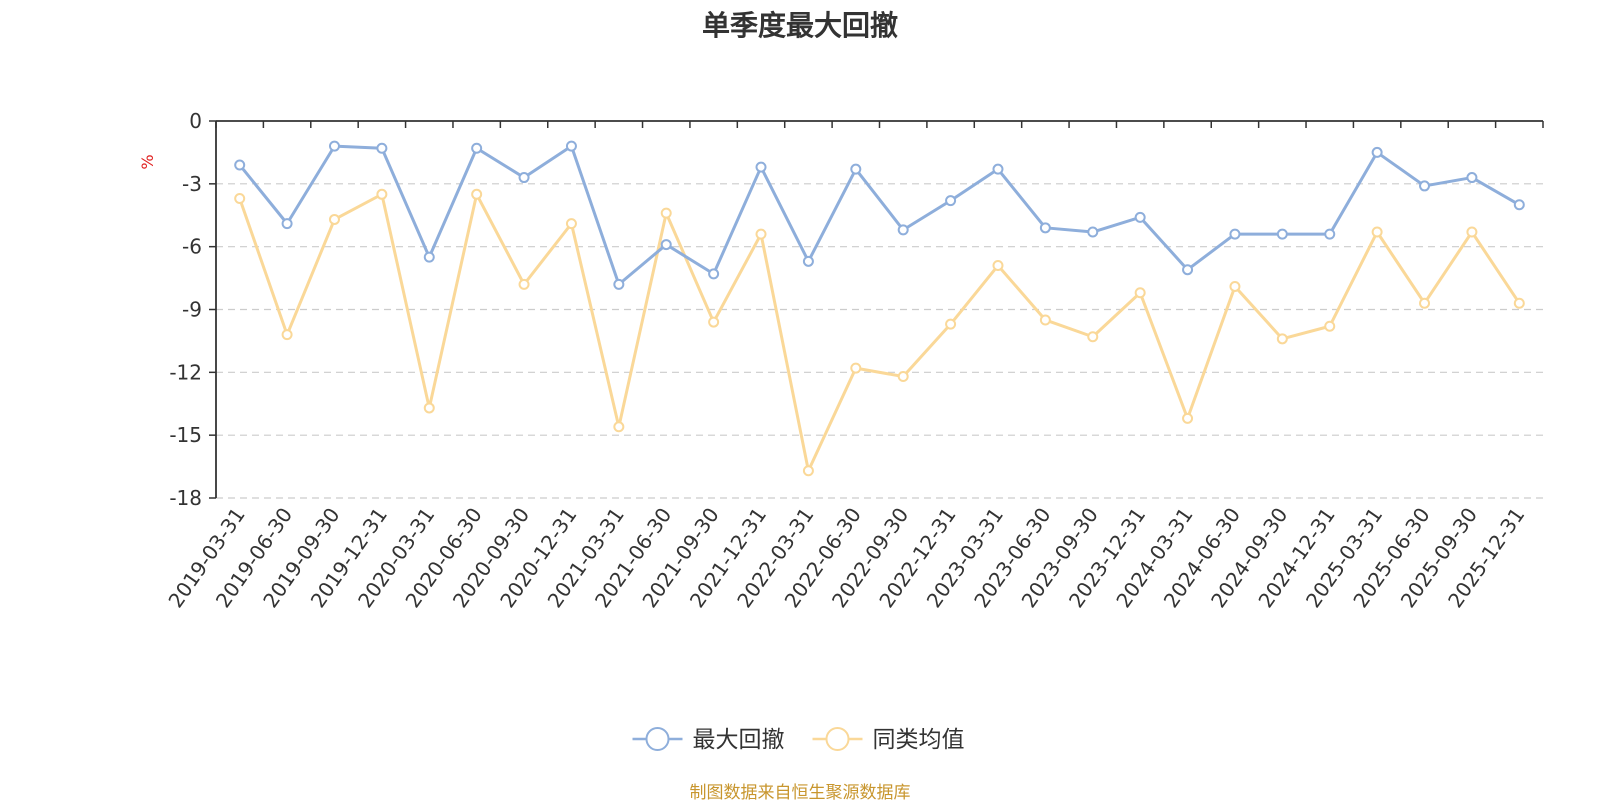  I want to click on y-tick-label: -6, so click(192, 247).